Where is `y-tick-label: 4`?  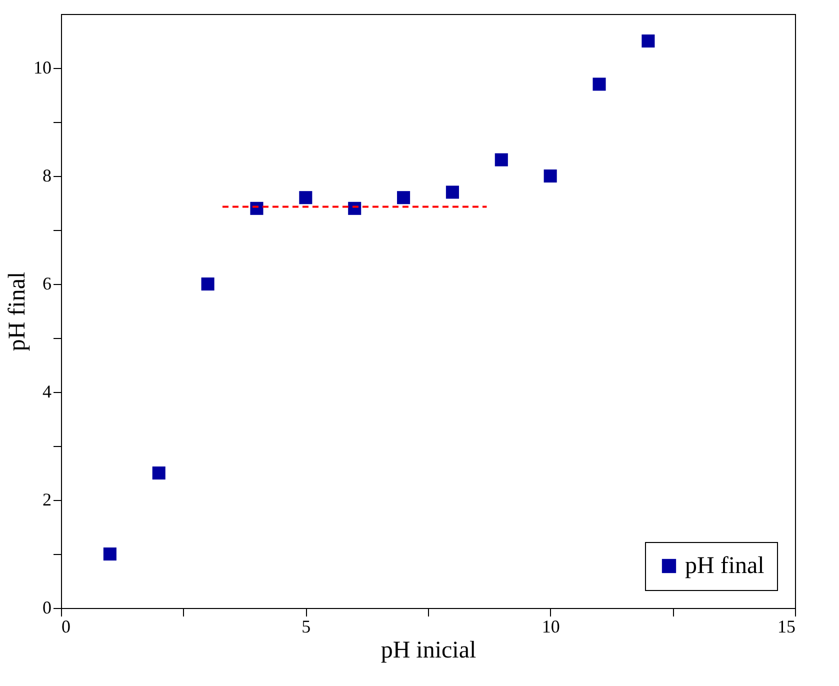
y-tick-label: 4 is located at coordinates (47, 392).